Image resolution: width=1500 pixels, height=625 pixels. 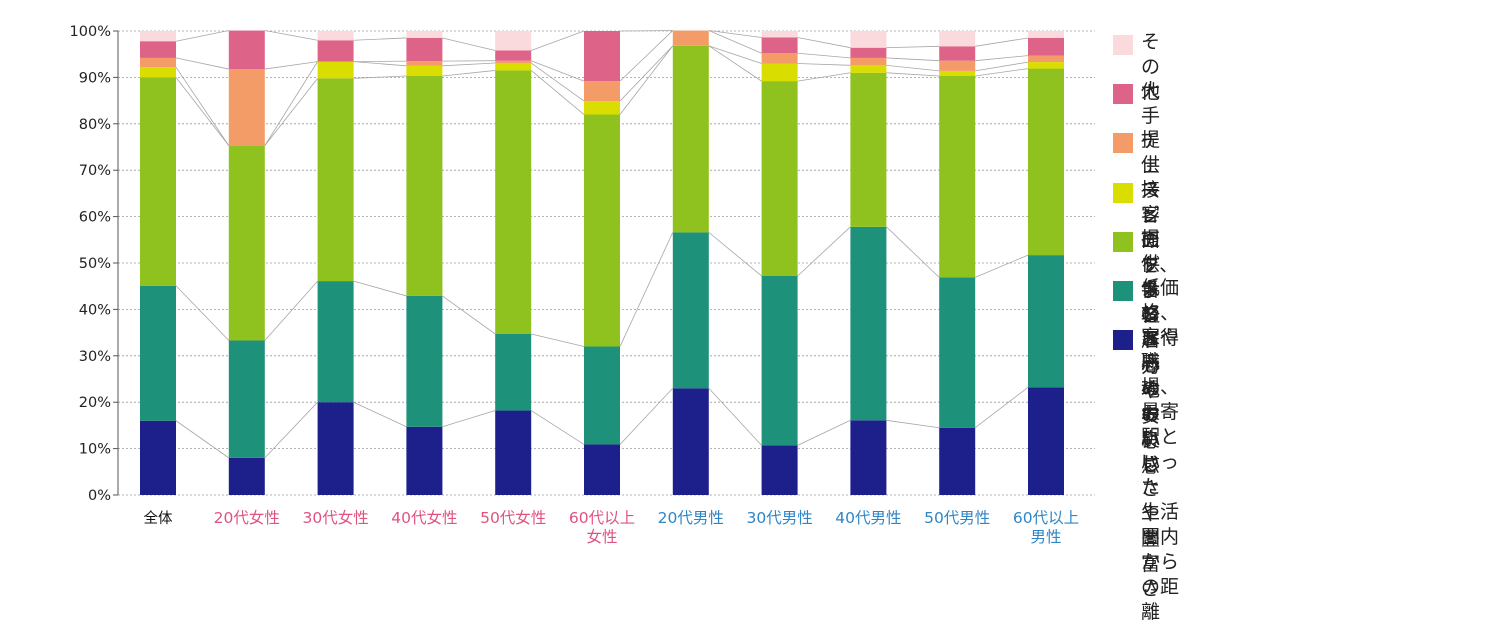 I want to click on y-axis: 0%10%20%30%40%50%60%70%80%90%100%, so click(x=94, y=264).